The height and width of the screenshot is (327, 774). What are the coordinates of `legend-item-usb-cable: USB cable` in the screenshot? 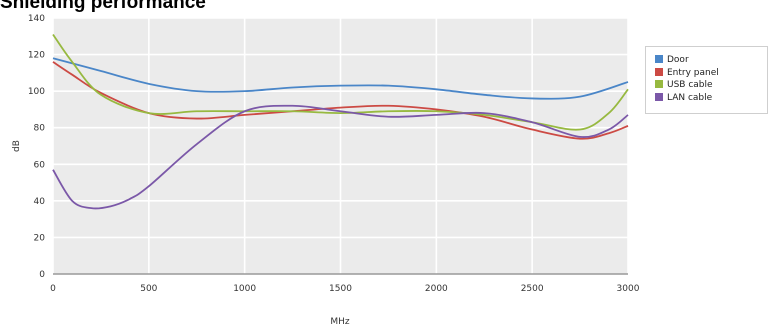 It's located at (684, 85).